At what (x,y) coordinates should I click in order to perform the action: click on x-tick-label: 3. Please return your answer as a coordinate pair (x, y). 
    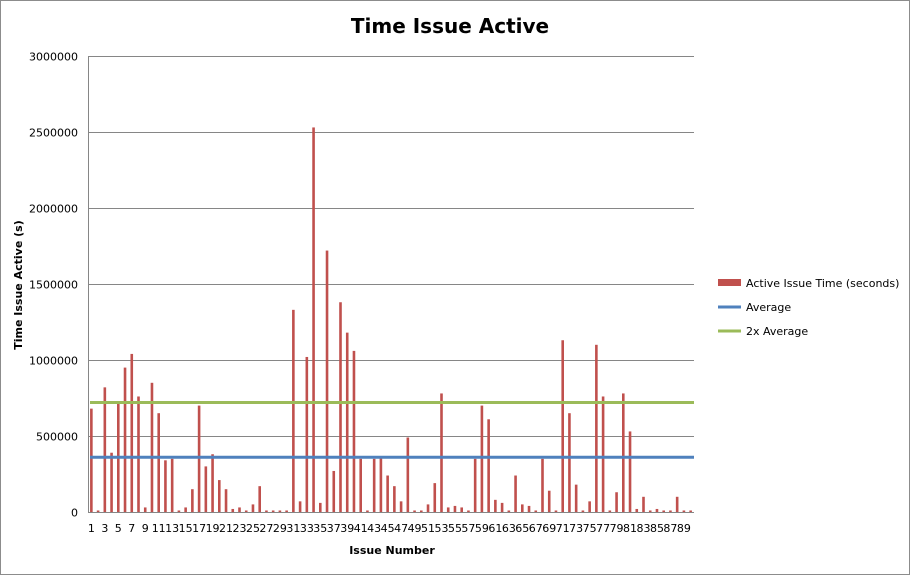
    Looking at the image, I should click on (104, 528).